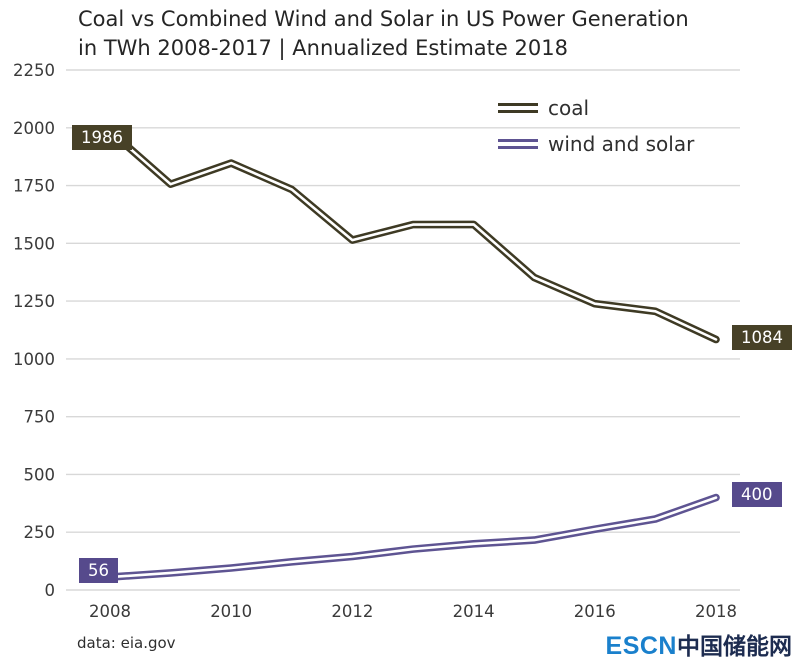 This screenshot has height=666, width=800. What do you see at coordinates (102, 137) in the screenshot?
I see `data-label-1986: 1986` at bounding box center [102, 137].